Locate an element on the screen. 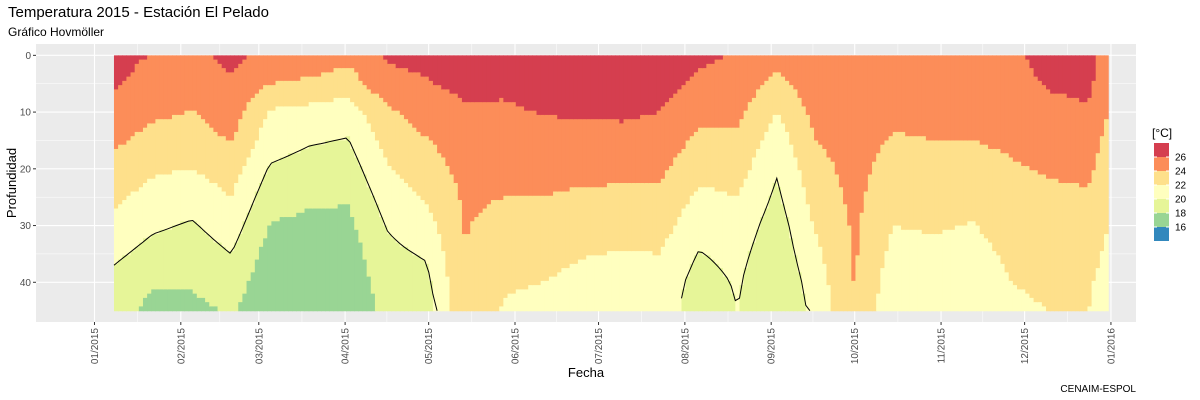  legend-label: 18 is located at coordinates (1181, 214).